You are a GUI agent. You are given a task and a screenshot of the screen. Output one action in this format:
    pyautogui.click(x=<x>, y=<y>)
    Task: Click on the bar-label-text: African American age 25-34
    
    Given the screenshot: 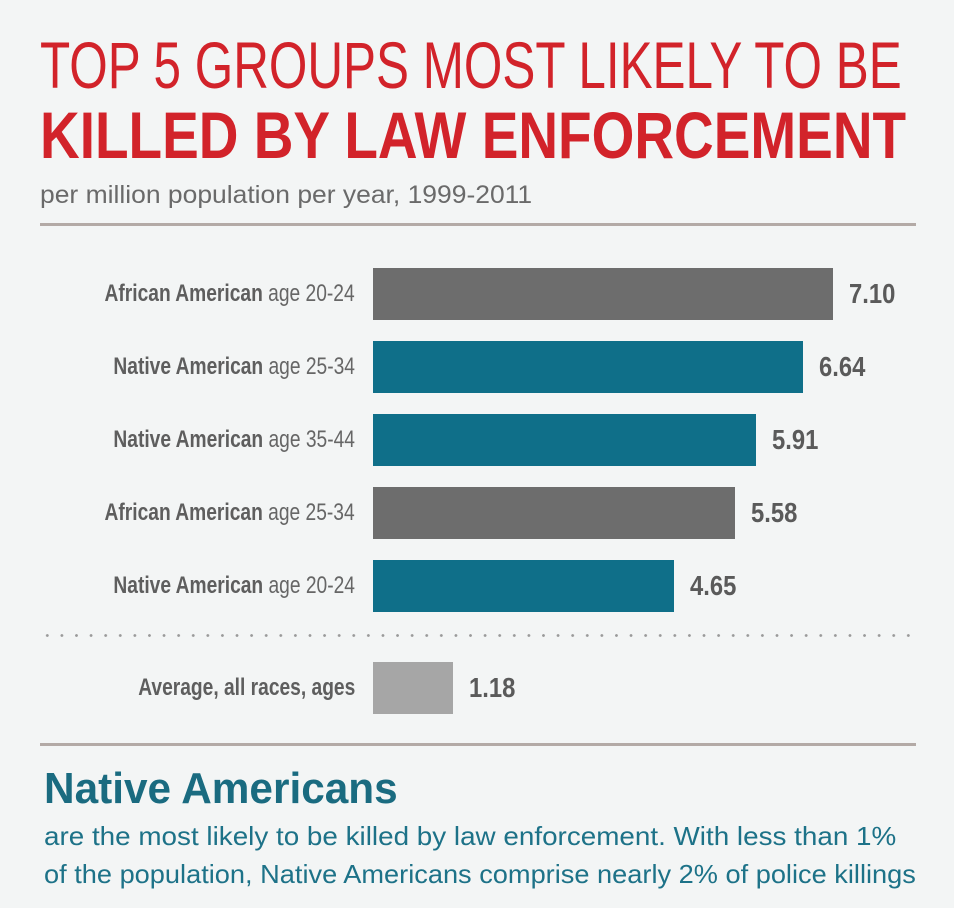 What is the action you would take?
    pyautogui.click(x=230, y=513)
    